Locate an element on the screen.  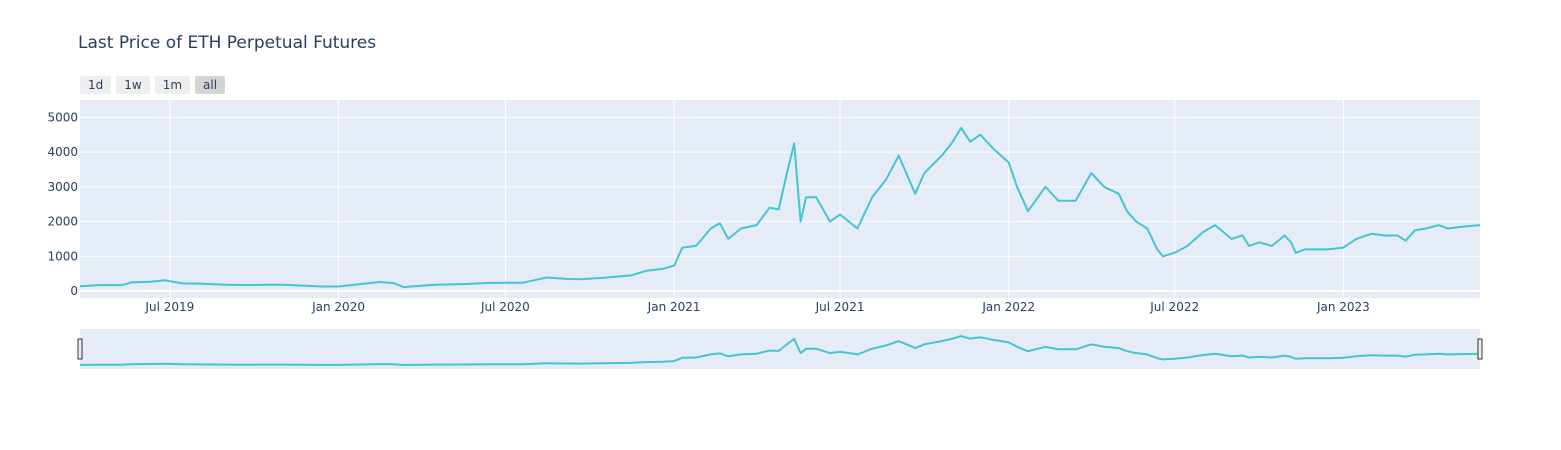
rangeslider-handle-left is located at coordinates (80, 349).